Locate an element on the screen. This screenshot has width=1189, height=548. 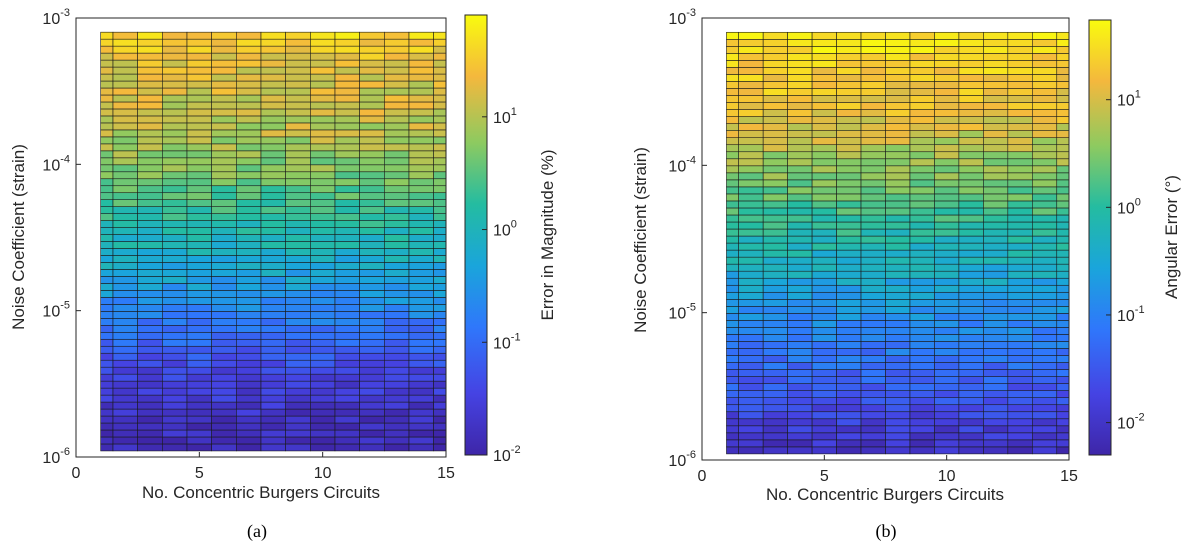
y-tick-label: 10-6 is located at coordinates (682, 459).